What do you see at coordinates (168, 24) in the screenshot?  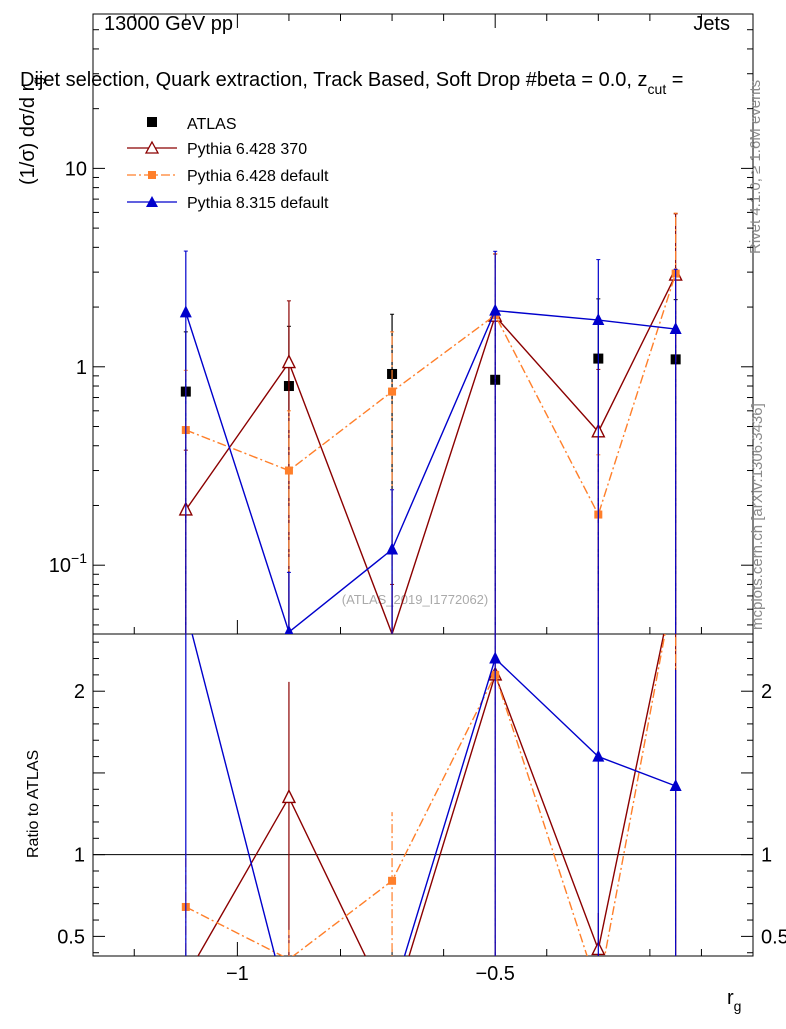 I see `energy-label: 13000 GeV pp` at bounding box center [168, 24].